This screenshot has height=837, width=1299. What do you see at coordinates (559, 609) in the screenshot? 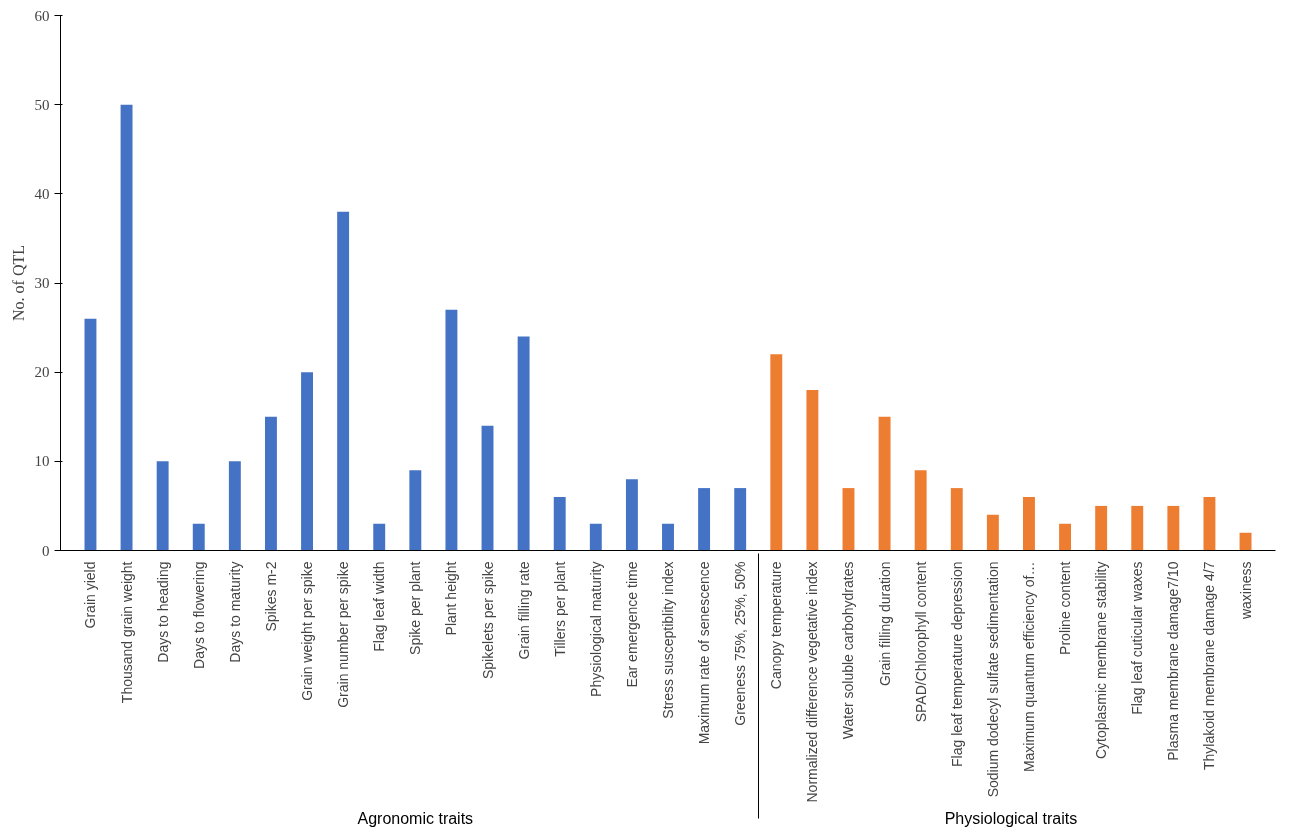
I see `x-tick-label: Tillers per plant` at bounding box center [559, 609].